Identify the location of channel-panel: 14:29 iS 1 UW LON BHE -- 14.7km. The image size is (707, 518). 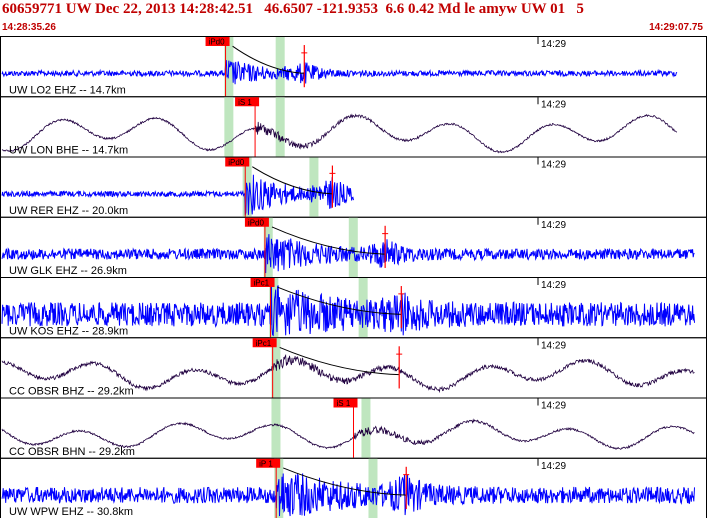
(353, 127).